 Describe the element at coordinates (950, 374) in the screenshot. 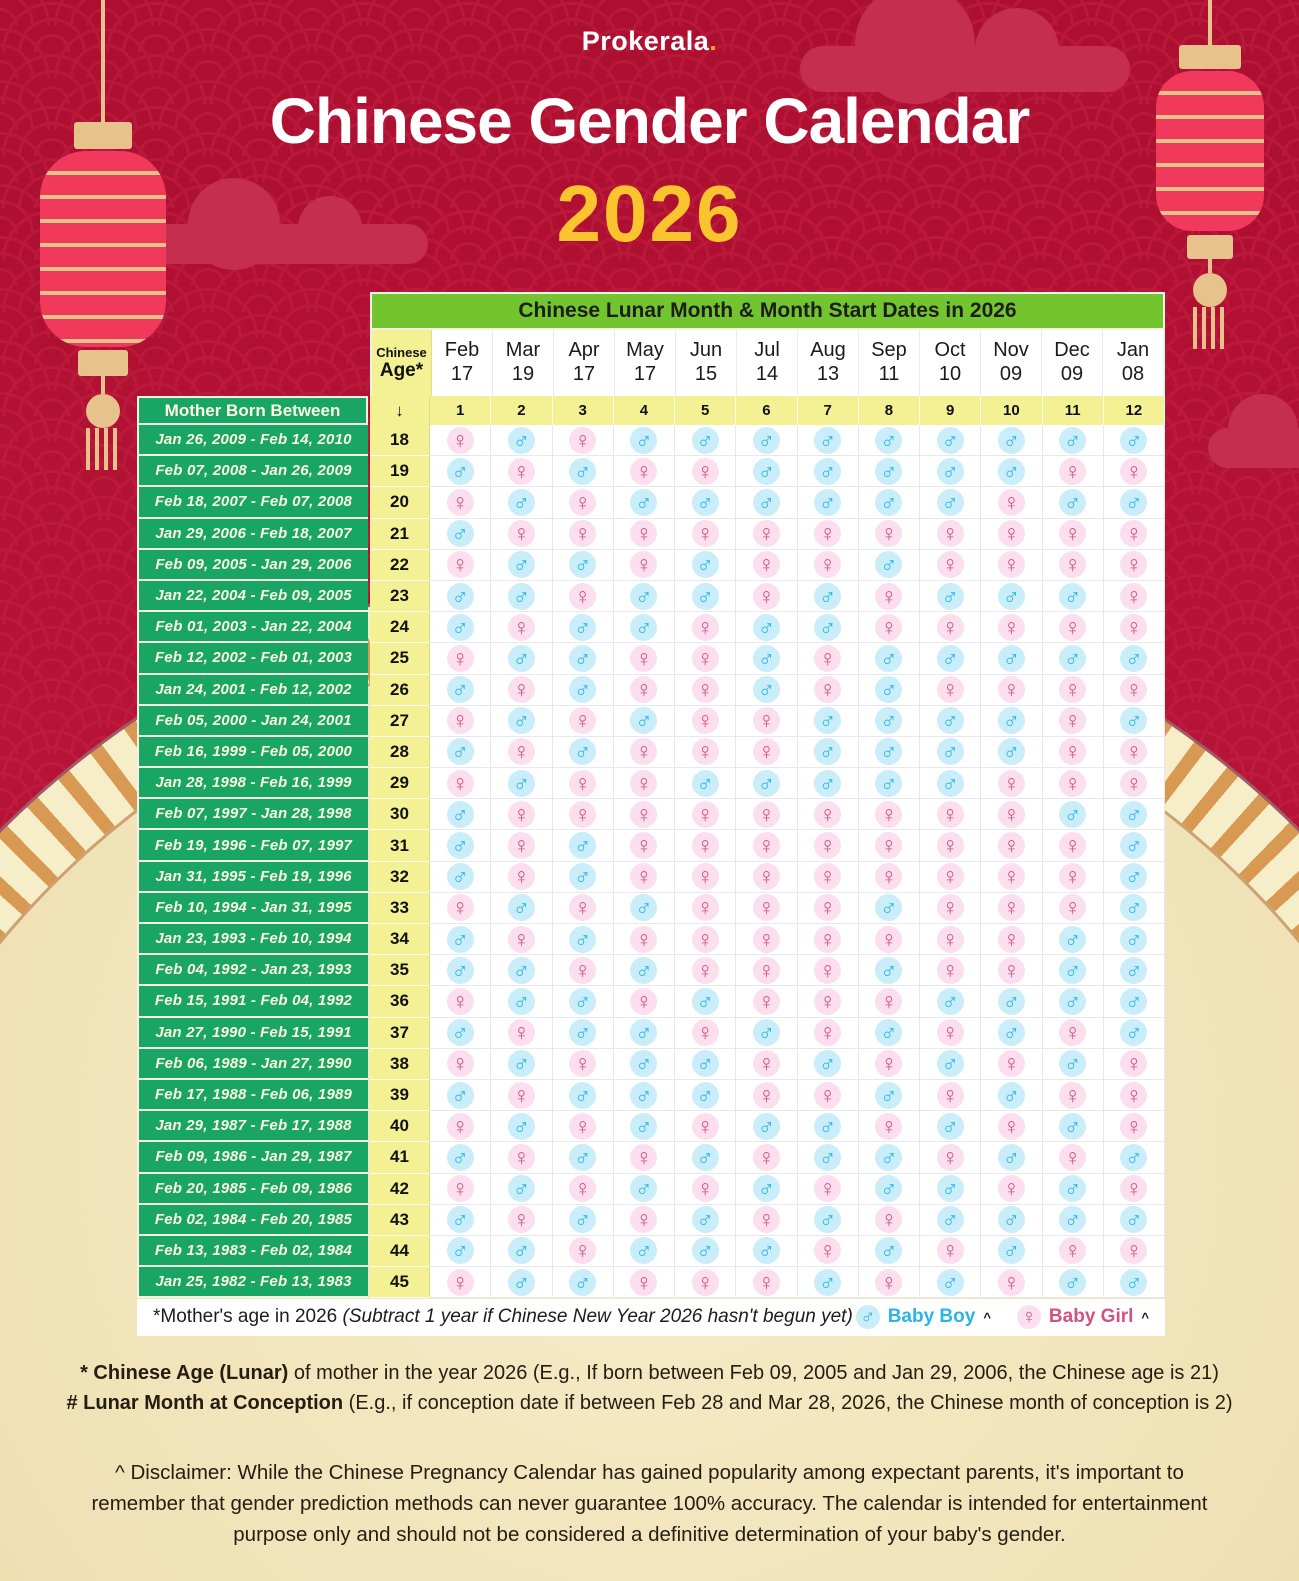

I see `month-start-day: 10` at that location.